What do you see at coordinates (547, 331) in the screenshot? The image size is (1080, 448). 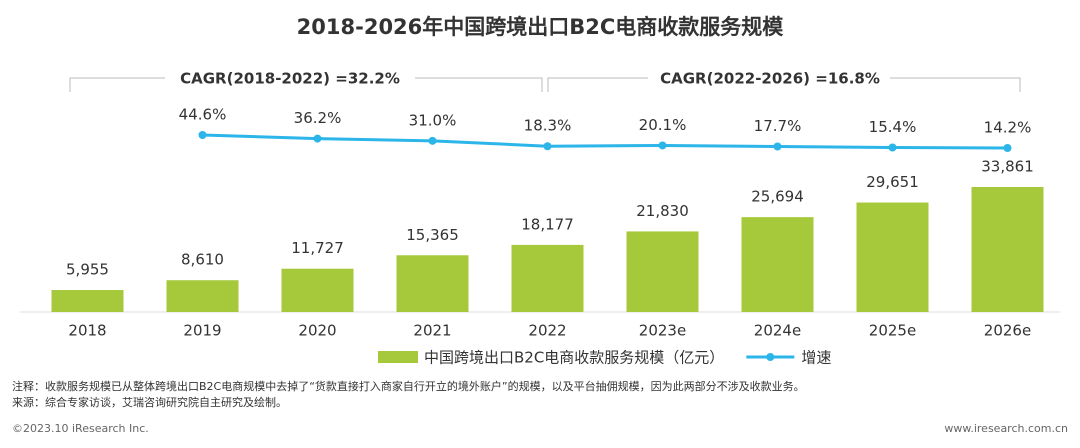 I see `x-tick-label: 2022` at bounding box center [547, 331].